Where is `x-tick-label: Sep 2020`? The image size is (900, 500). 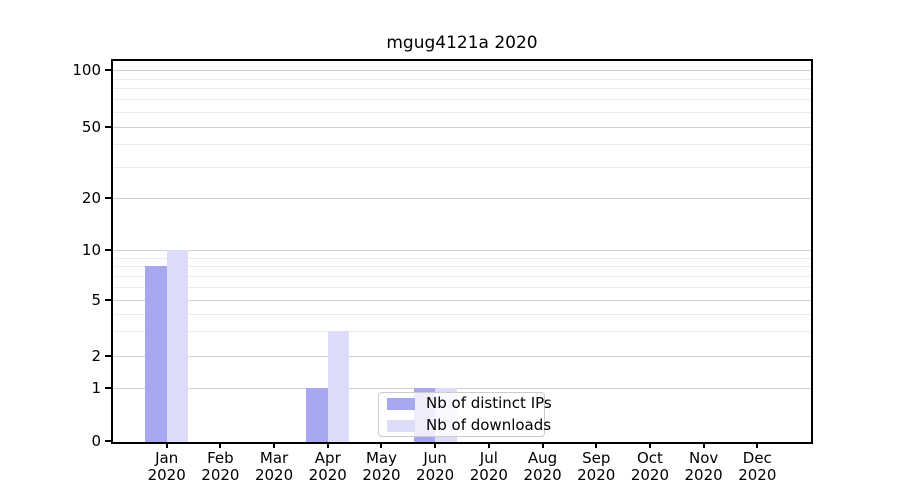
x-tick-label: Sep 2020 is located at coordinates (596, 466).